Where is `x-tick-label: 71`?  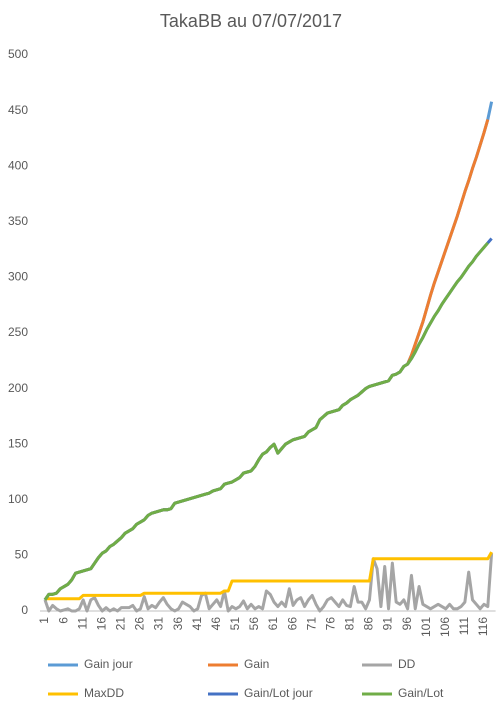
x-tick-label: 71 is located at coordinates (311, 624).